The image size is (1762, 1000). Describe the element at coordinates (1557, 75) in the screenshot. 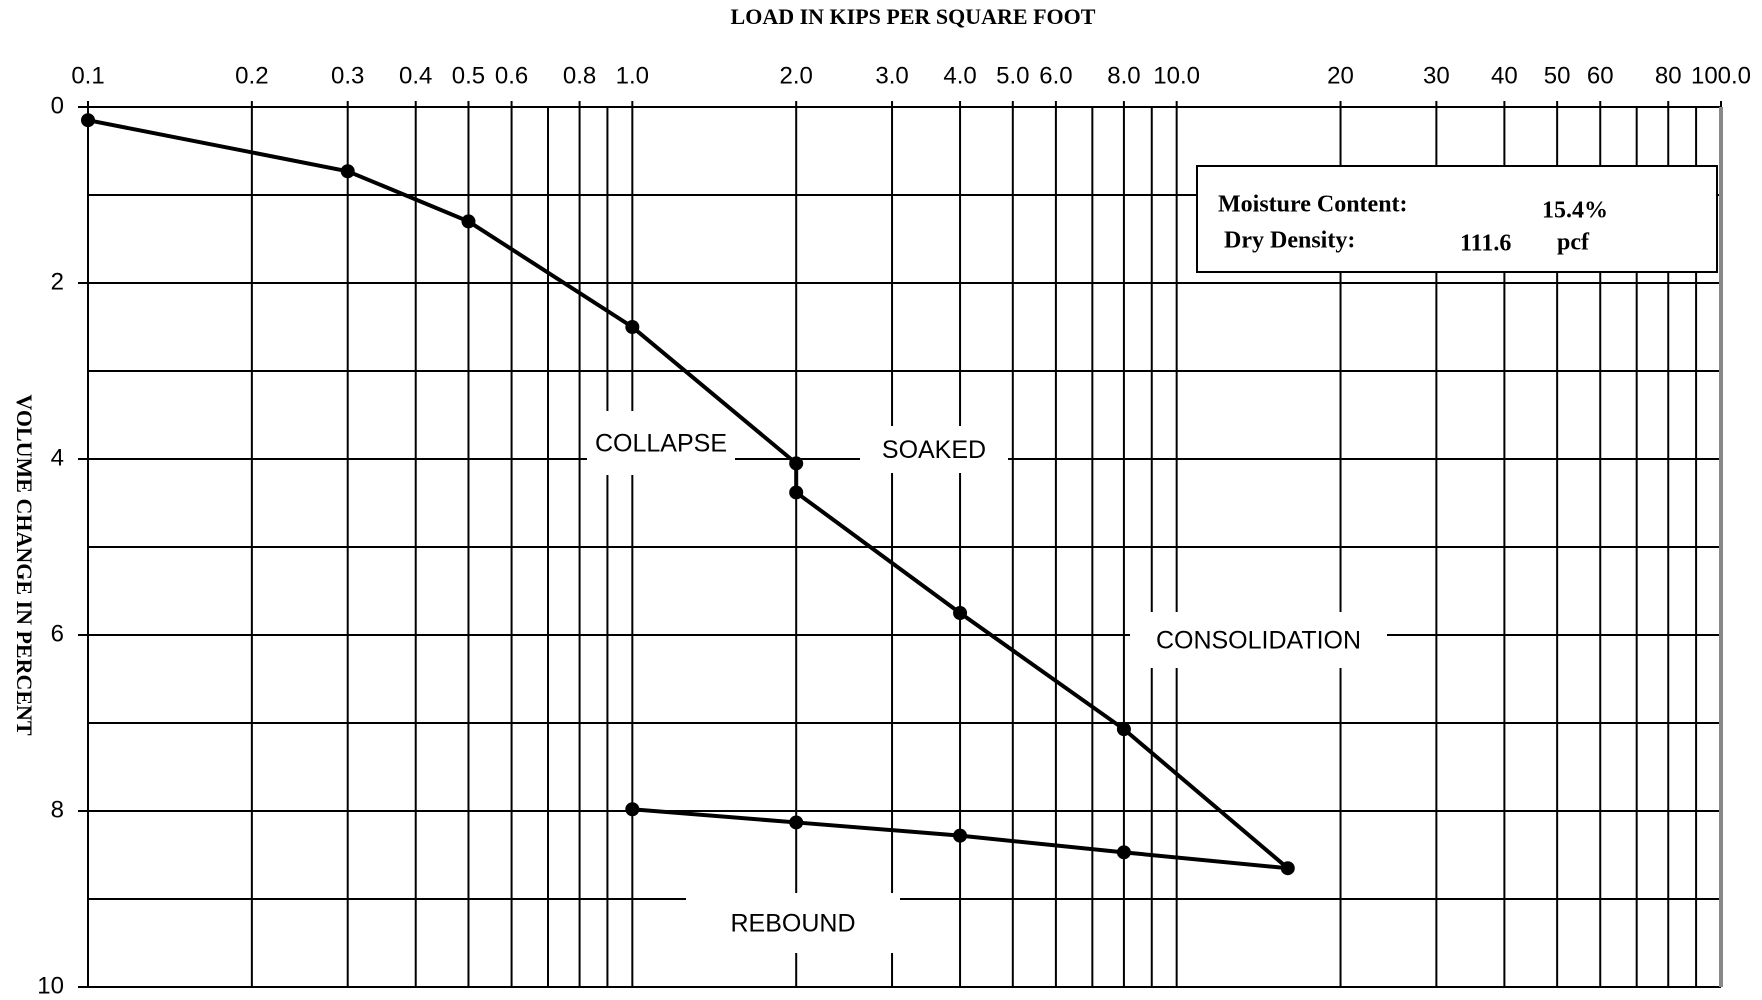

I see `x-tick-label: 50` at that location.